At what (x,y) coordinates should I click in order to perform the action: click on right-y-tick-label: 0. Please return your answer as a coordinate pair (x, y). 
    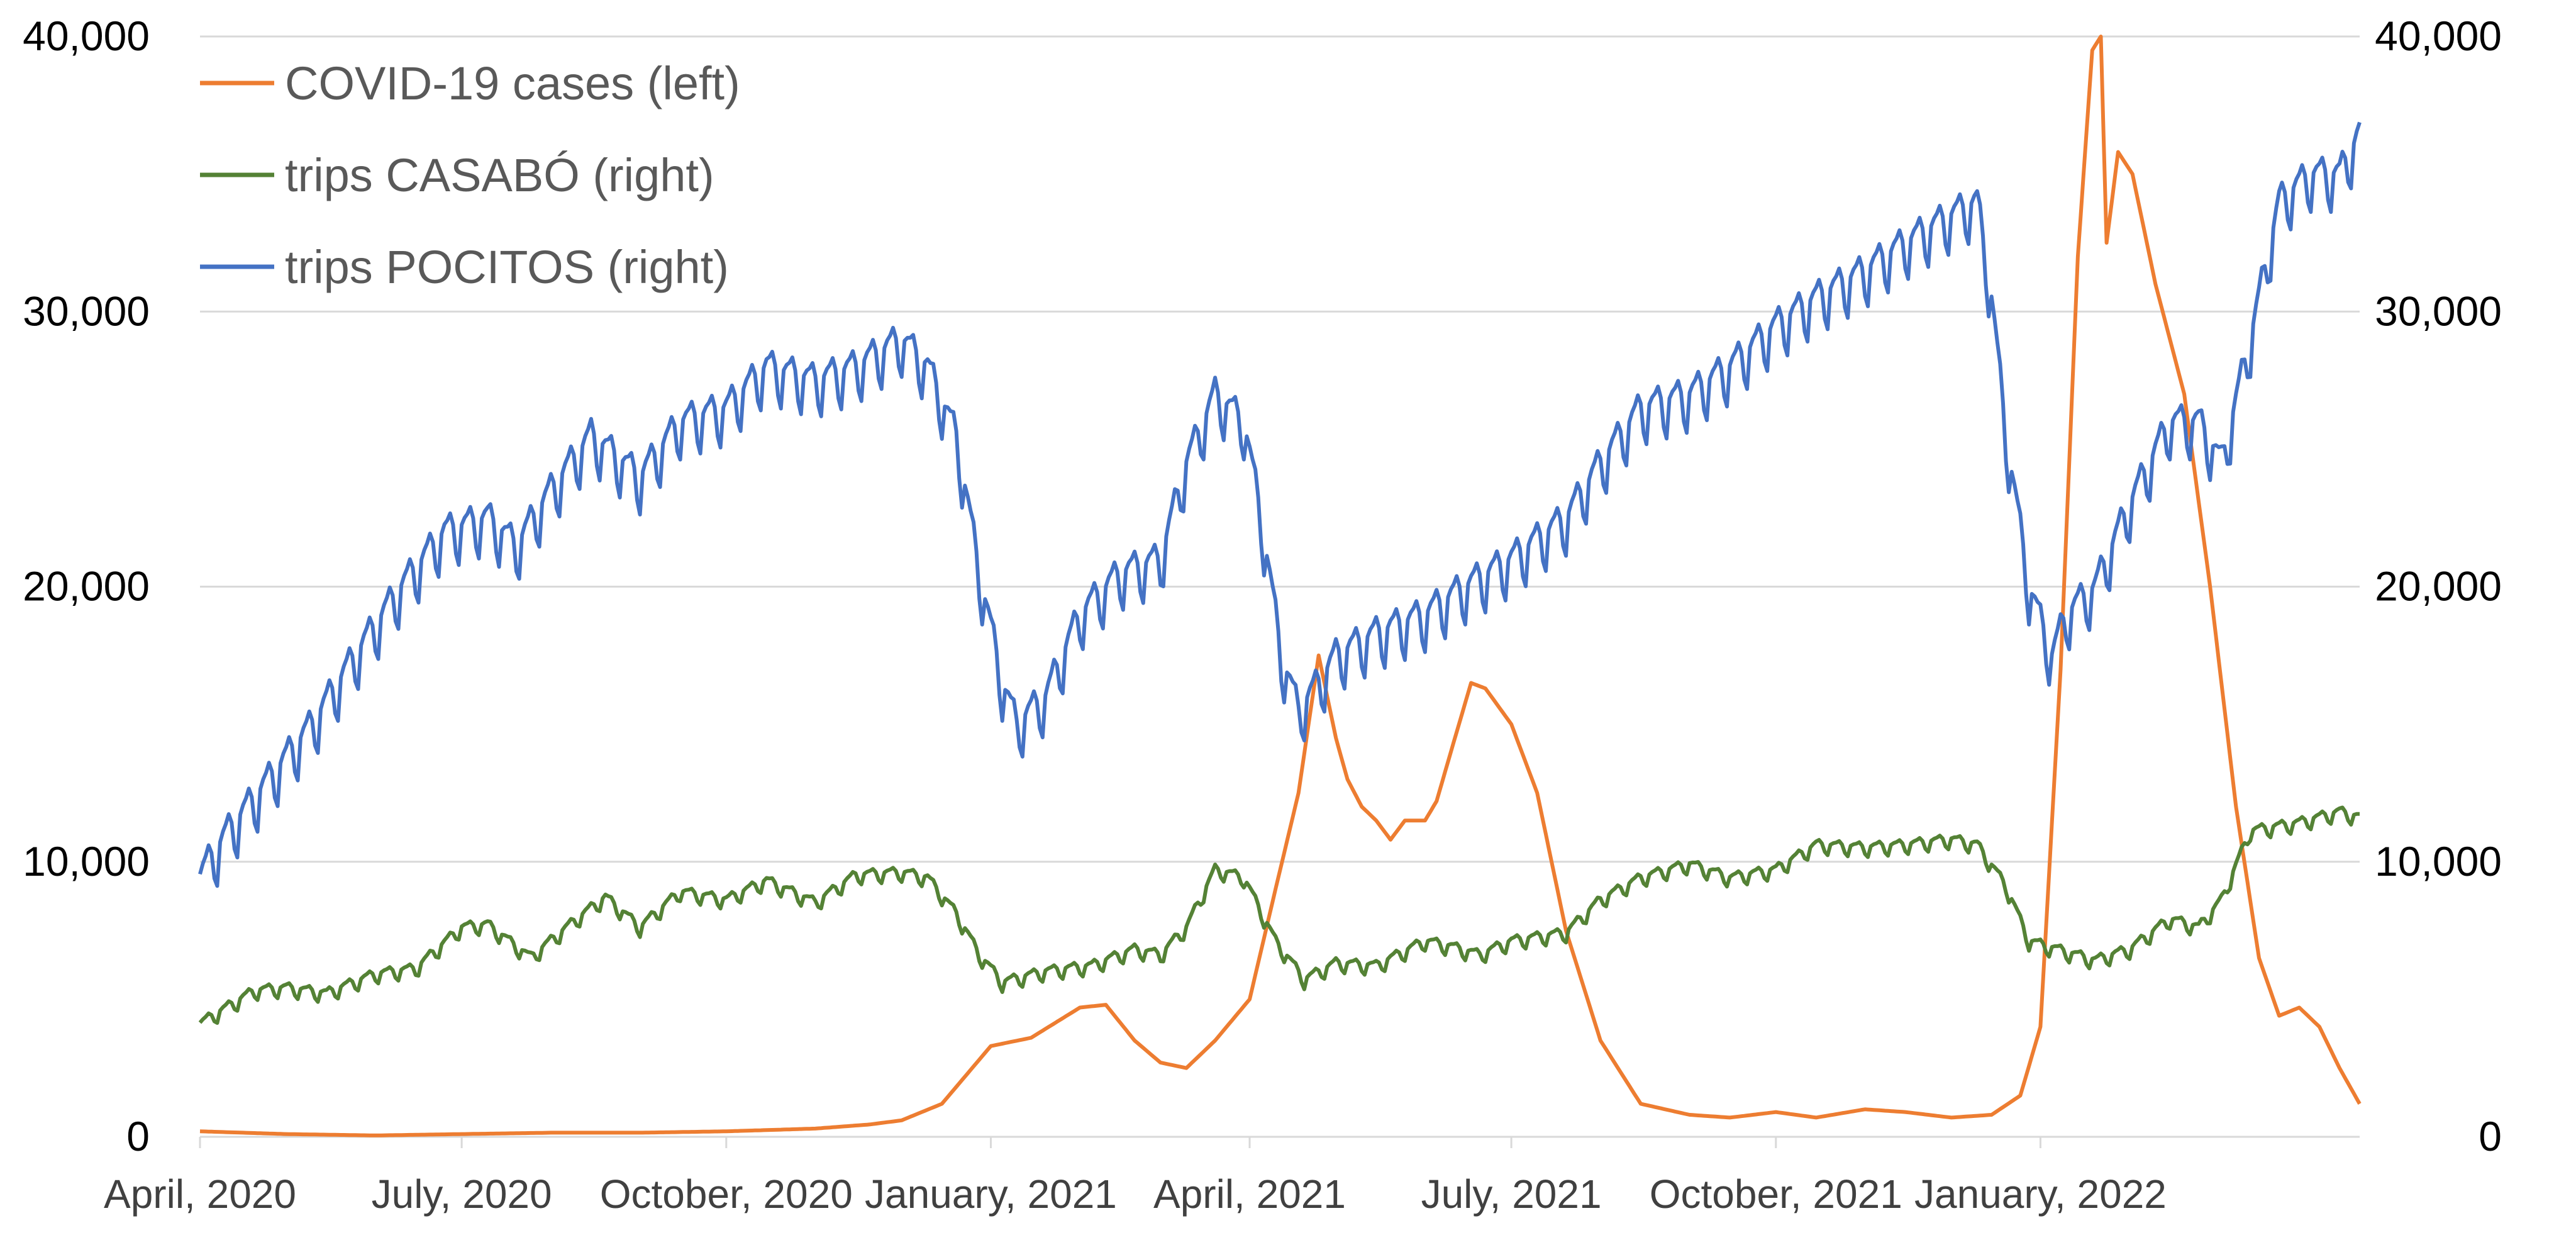
    Looking at the image, I should click on (2490, 1136).